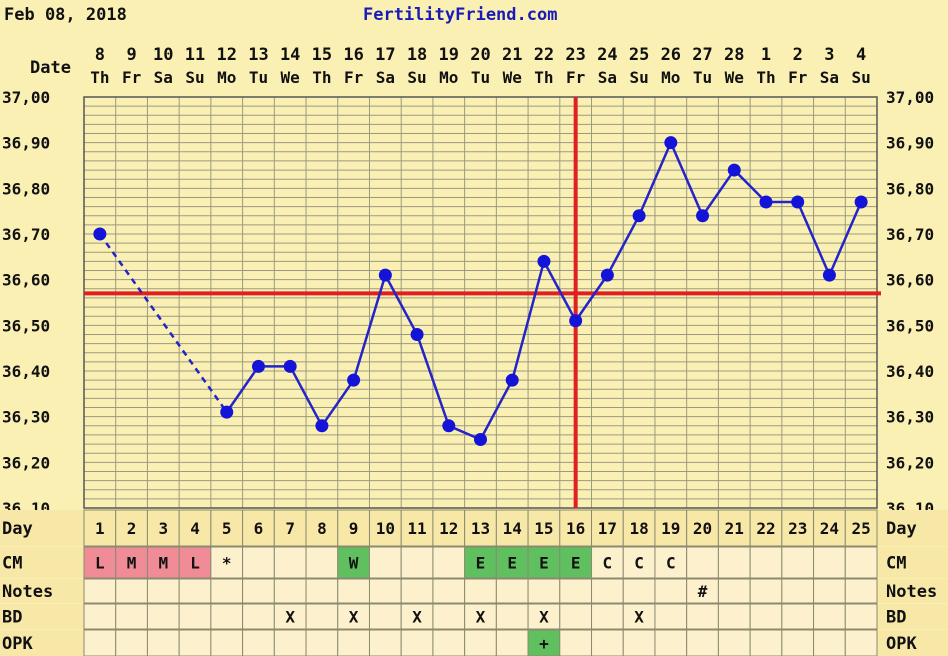 This screenshot has width=948, height=656. I want to click on day-number: 13, so click(480, 528).